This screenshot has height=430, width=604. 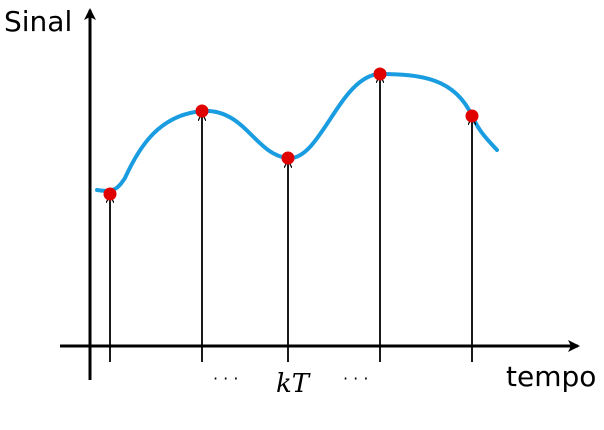 What do you see at coordinates (38, 21) in the screenshot?
I see `y-axis-label: Sinal` at bounding box center [38, 21].